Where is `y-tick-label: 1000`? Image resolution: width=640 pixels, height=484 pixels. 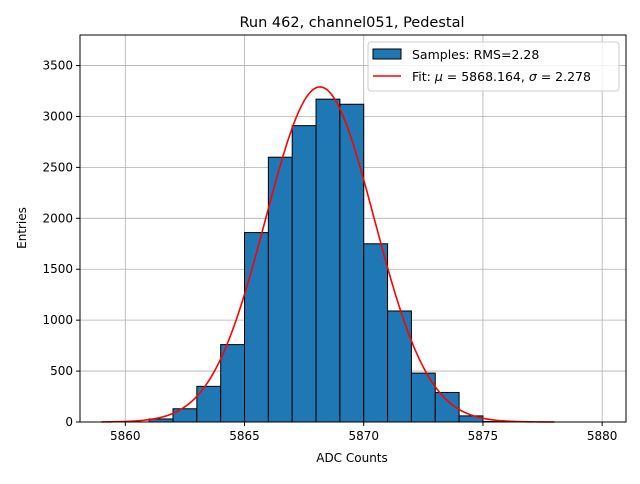
y-tick-label: 1000 is located at coordinates (57, 320).